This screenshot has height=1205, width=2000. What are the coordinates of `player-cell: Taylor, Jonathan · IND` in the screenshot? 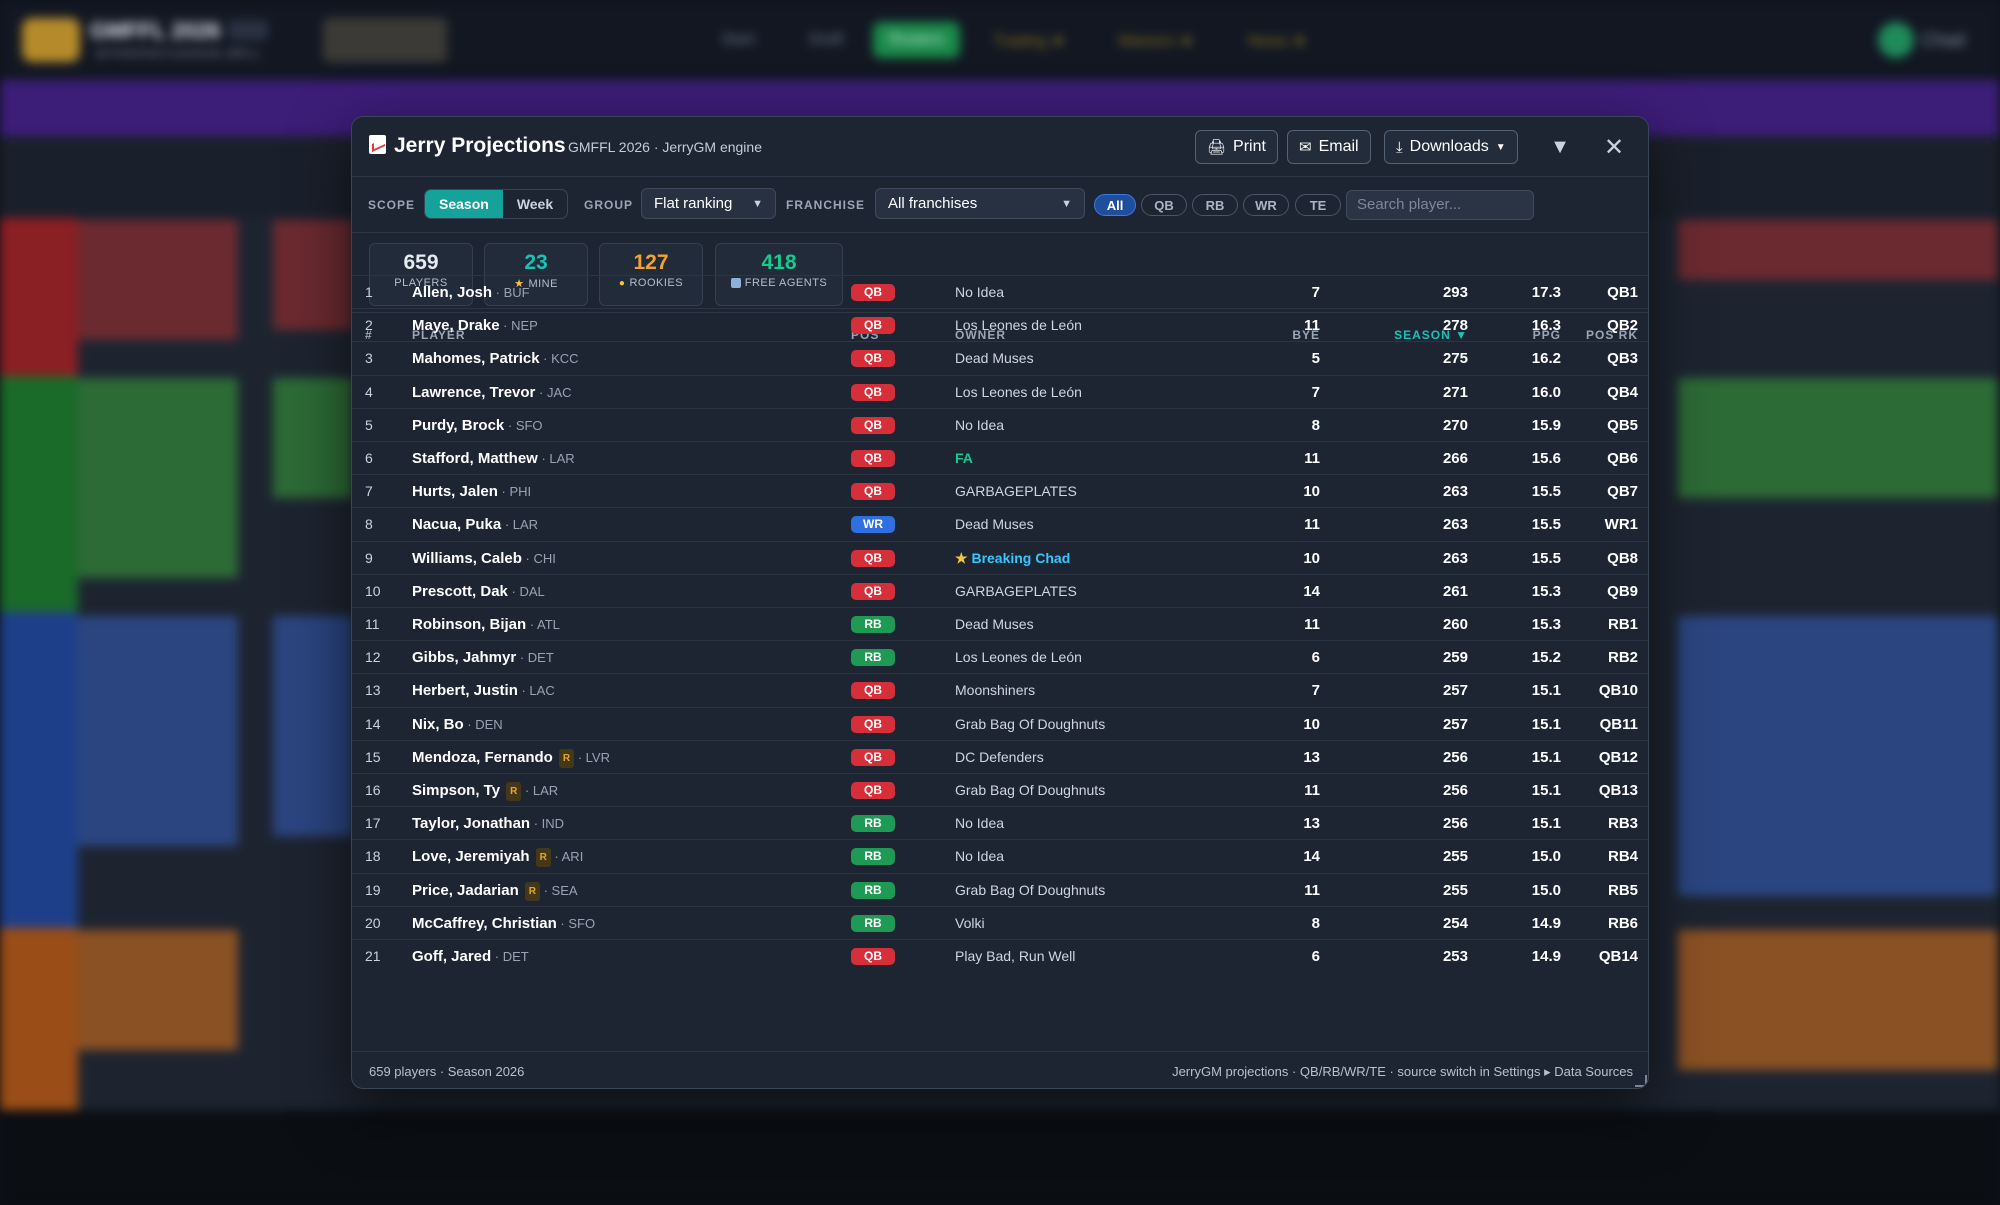 It's located at (488, 824).